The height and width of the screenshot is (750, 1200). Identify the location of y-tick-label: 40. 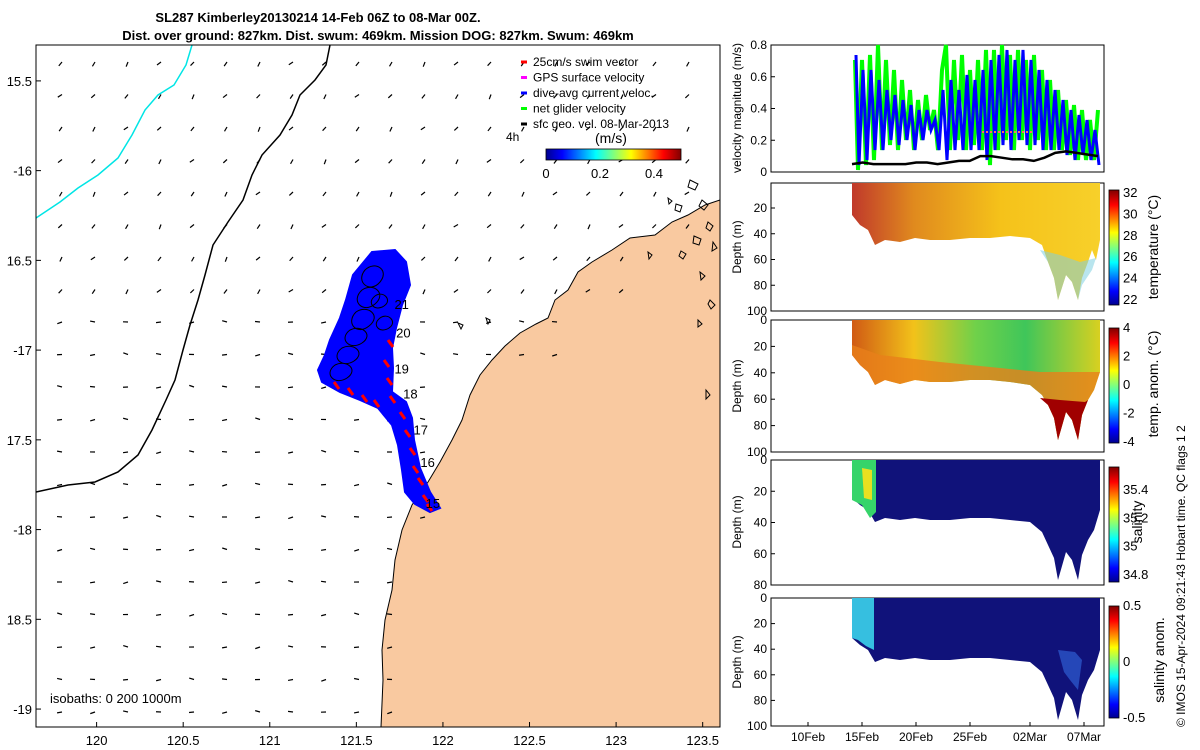
(761, 234).